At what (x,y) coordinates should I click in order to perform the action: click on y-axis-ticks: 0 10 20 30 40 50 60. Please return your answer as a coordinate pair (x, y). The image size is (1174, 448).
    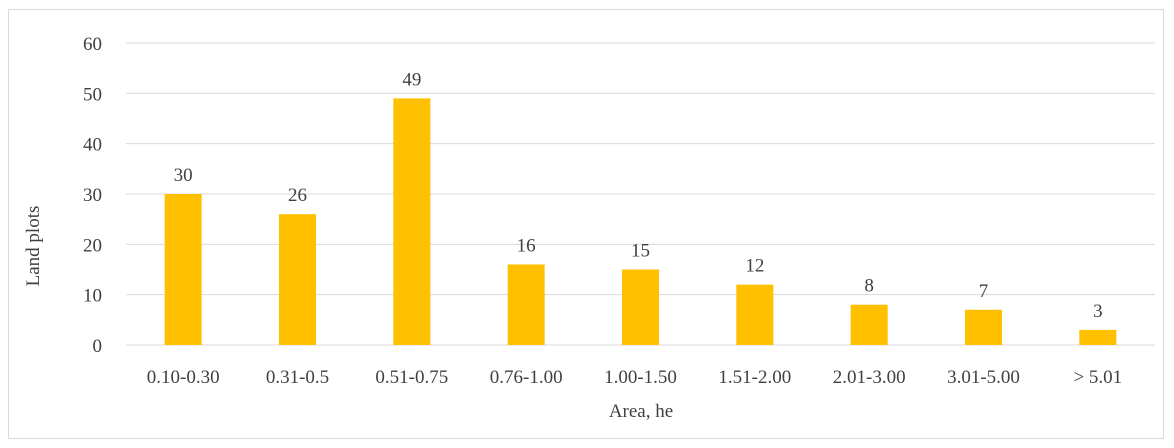
    Looking at the image, I should click on (92, 195).